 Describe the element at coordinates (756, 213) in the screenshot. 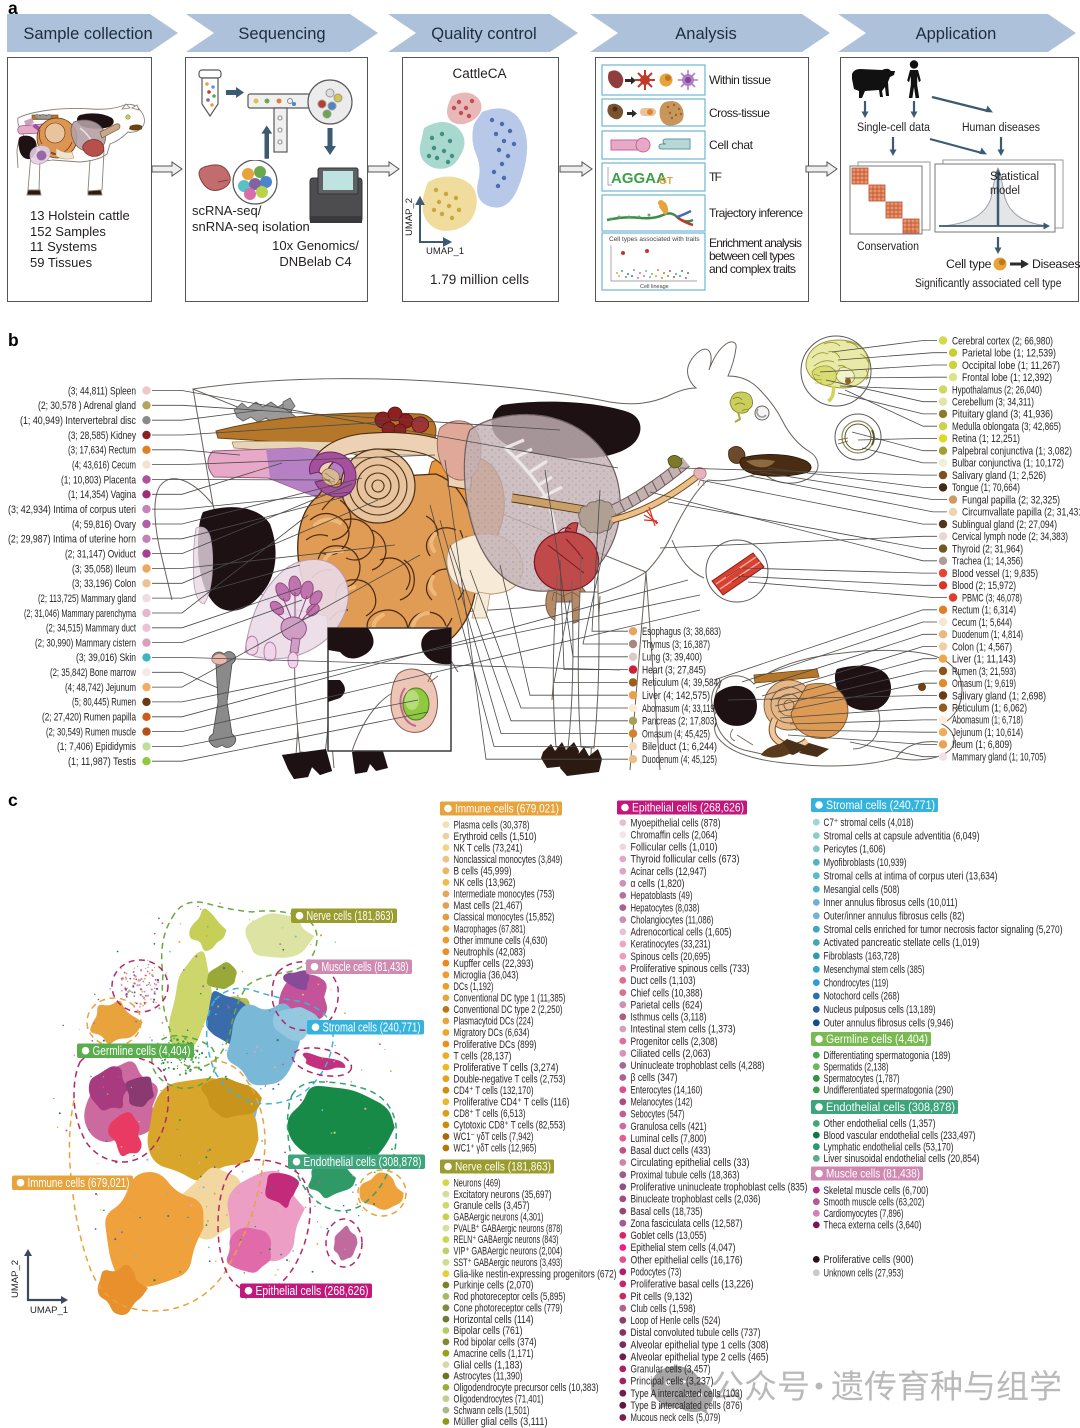

I see `svg-text: Trajectory inference` at that location.